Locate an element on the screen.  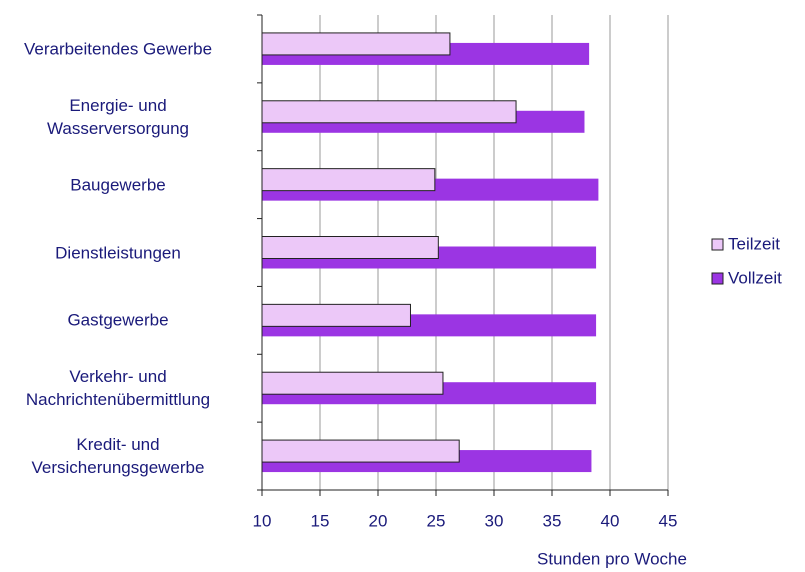
y-tick-label: Baugewerbe is located at coordinates (118, 185).